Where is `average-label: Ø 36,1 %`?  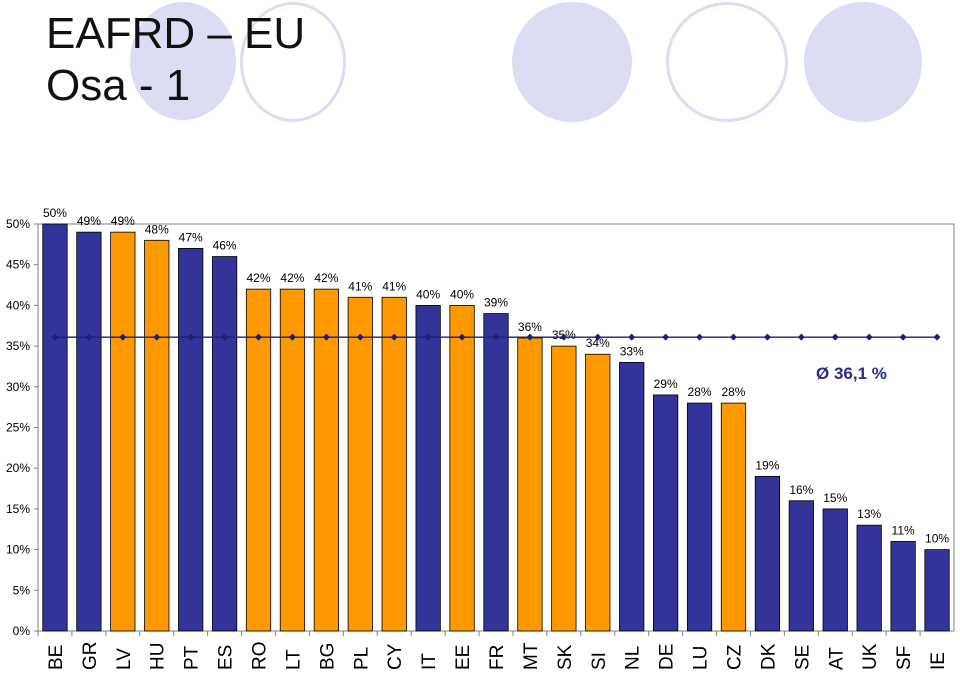
average-label: Ø 36,1 % is located at coordinates (851, 373).